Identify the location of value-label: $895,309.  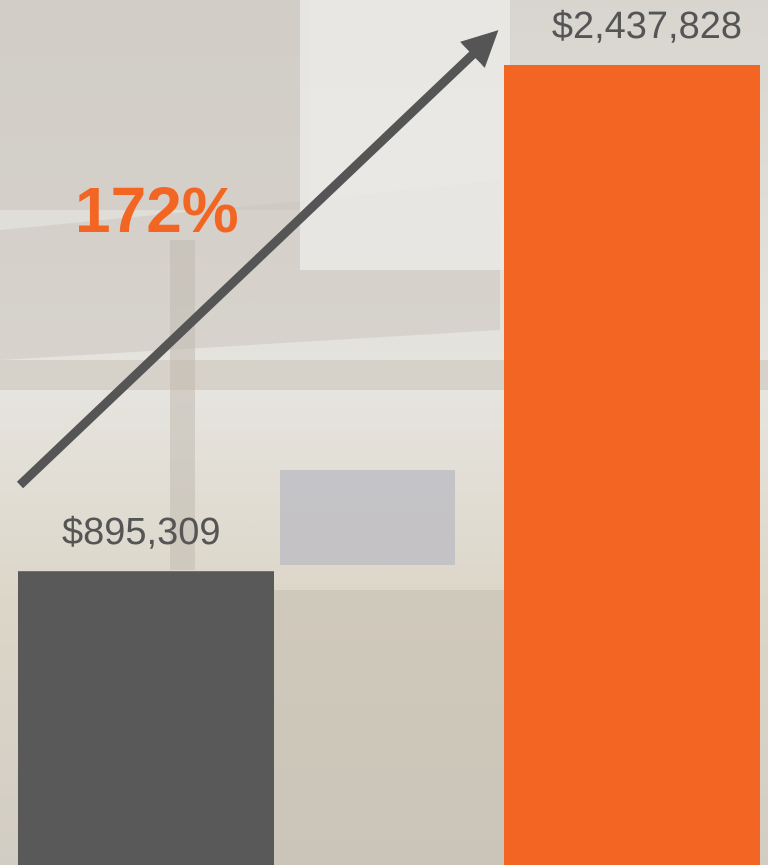
(141, 532).